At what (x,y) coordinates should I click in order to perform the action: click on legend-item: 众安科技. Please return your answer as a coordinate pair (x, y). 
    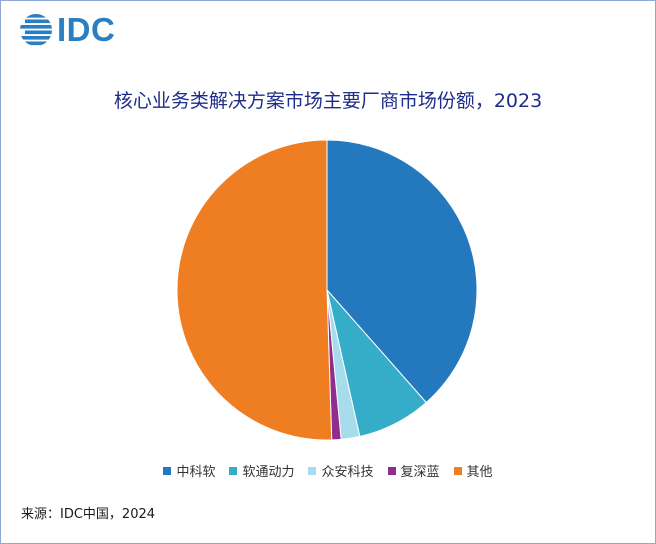
    Looking at the image, I should click on (341, 470).